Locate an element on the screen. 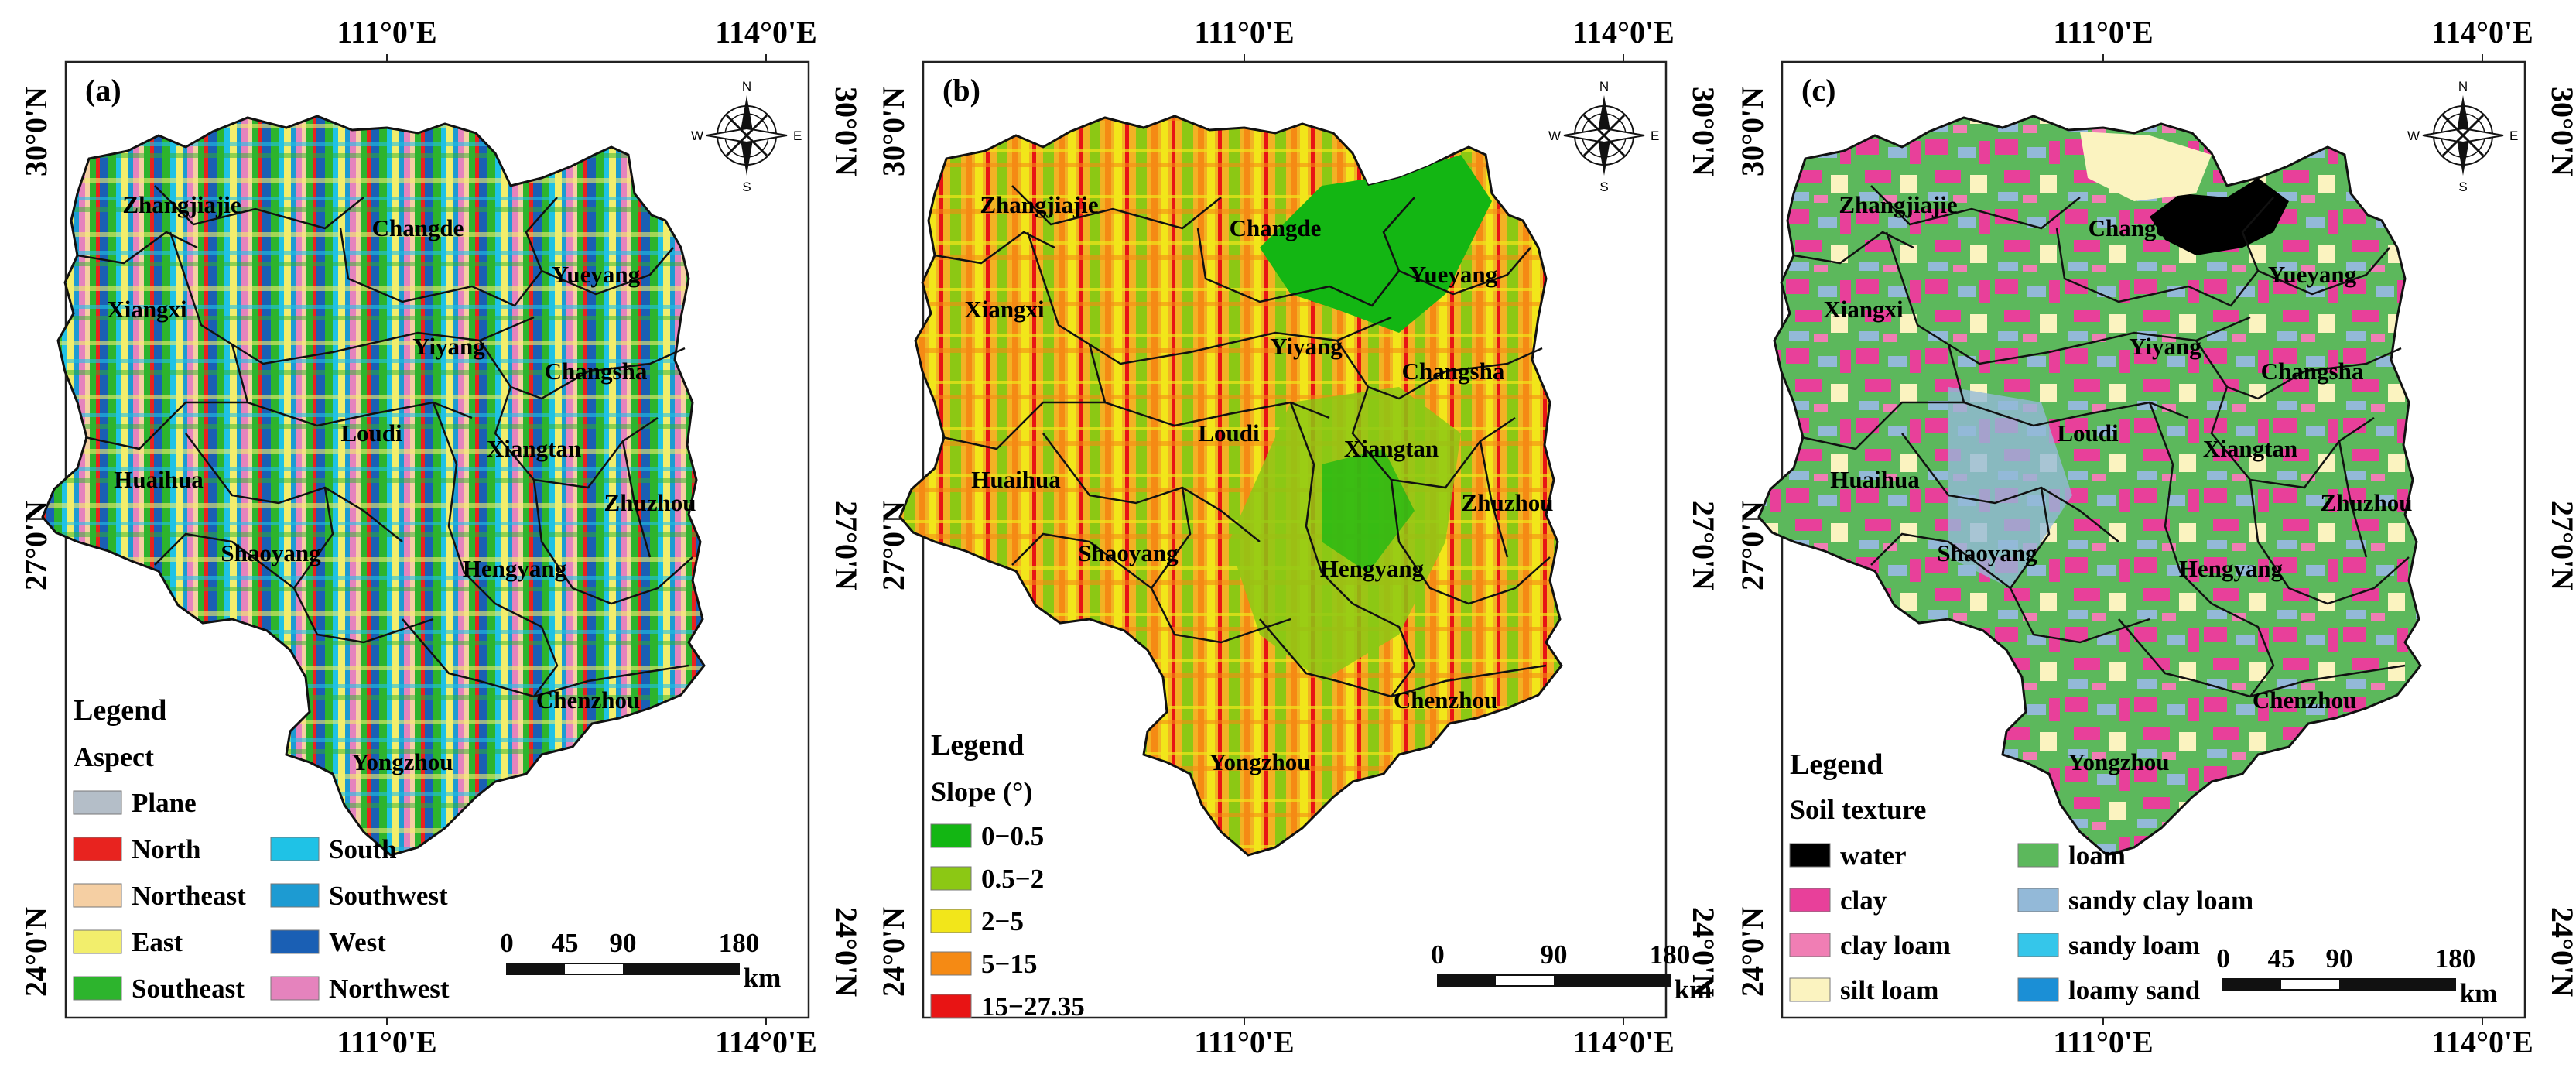  city-label: Xiangtan is located at coordinates (2250, 448).